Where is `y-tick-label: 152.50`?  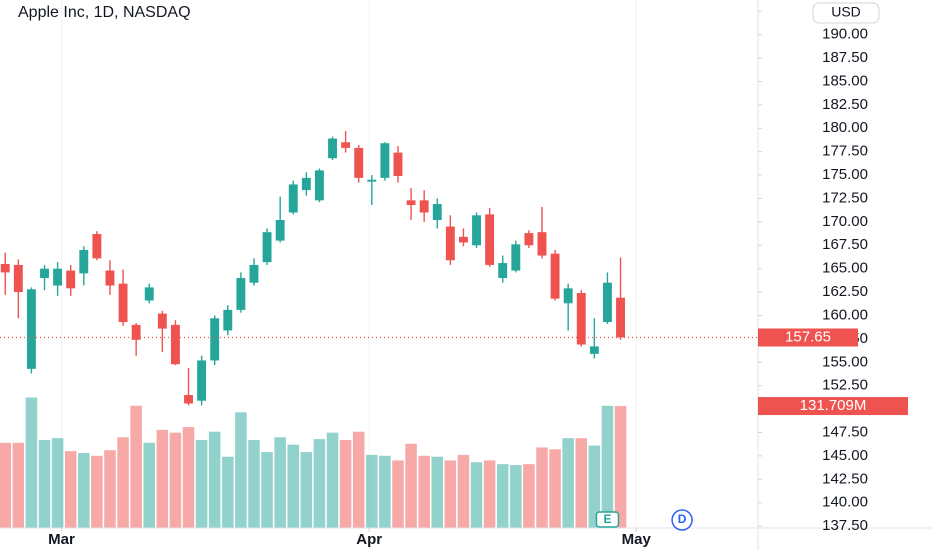
y-tick-label: 152.50 is located at coordinates (845, 385).